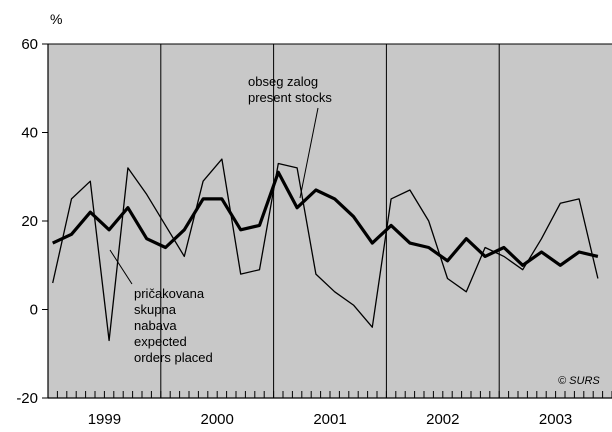  What do you see at coordinates (155, 309) in the screenshot?
I see `annotation-line: skupna` at bounding box center [155, 309].